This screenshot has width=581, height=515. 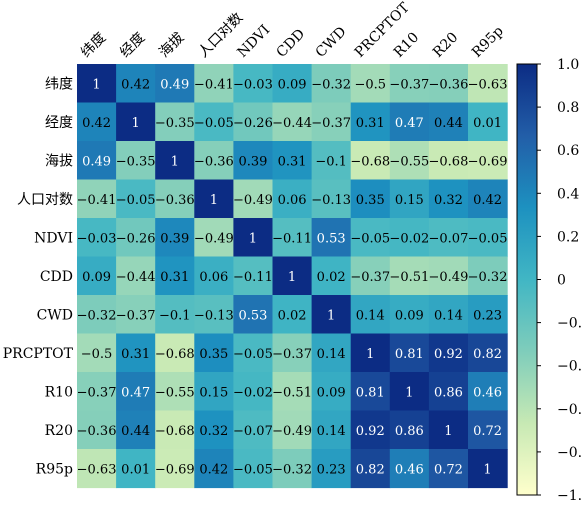 What do you see at coordinates (568, 65) in the screenshot?
I see `colorbar-tick-label: 1.0` at bounding box center [568, 65].